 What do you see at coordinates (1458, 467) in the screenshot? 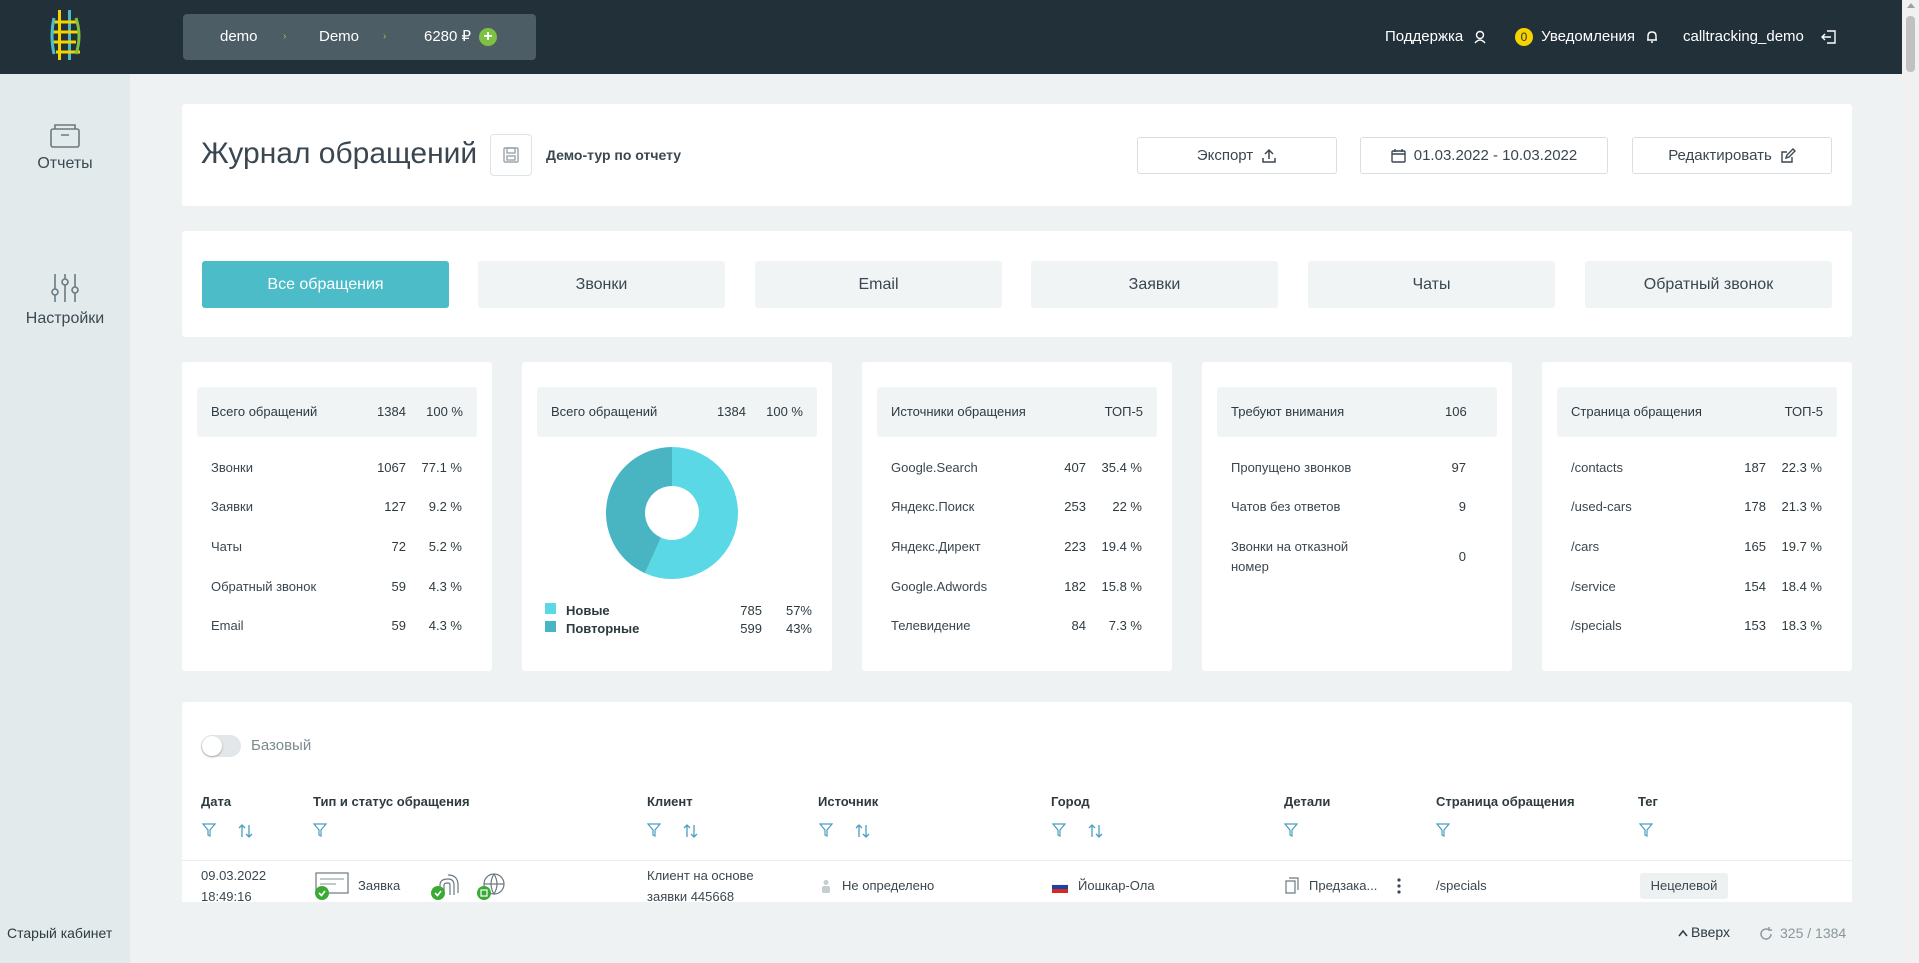
I see `stat-row-count: 97` at bounding box center [1458, 467].